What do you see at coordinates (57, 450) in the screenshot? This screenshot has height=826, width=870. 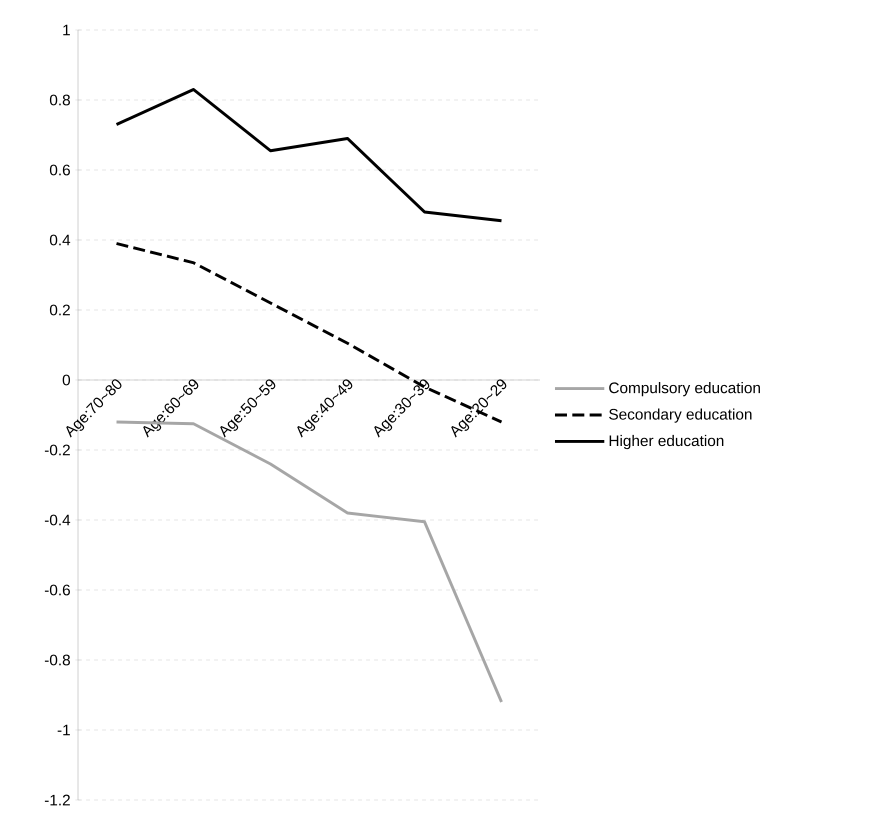 I see `y-tick-label: -0.2` at bounding box center [57, 450].